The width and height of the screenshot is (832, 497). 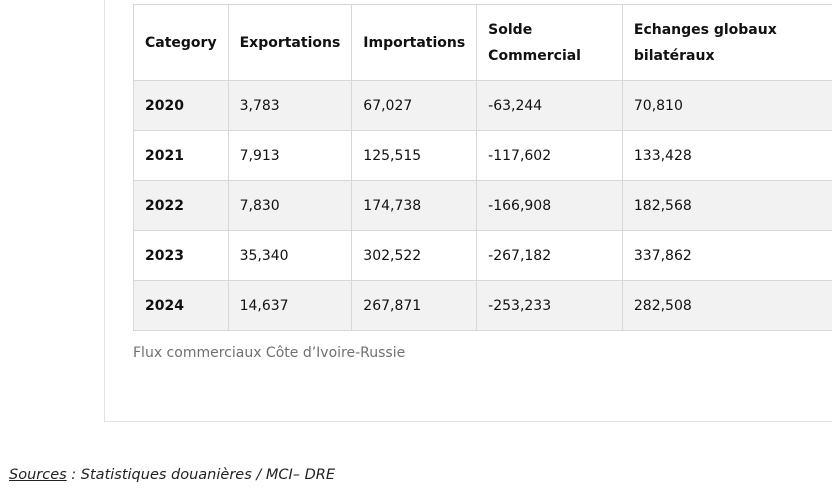 What do you see at coordinates (414, 105) in the screenshot?
I see `cell-imports: 67,027` at bounding box center [414, 105].